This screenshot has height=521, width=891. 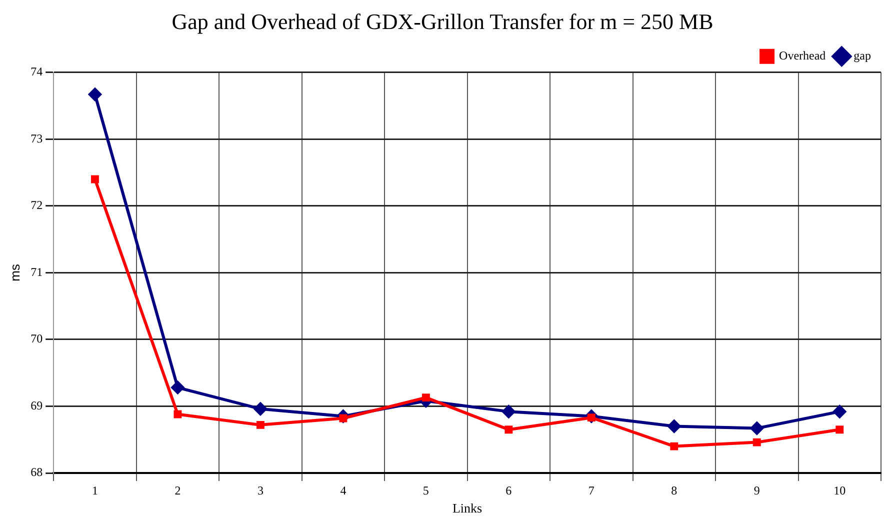 I want to click on y-tick-label: 68, so click(x=36, y=472).